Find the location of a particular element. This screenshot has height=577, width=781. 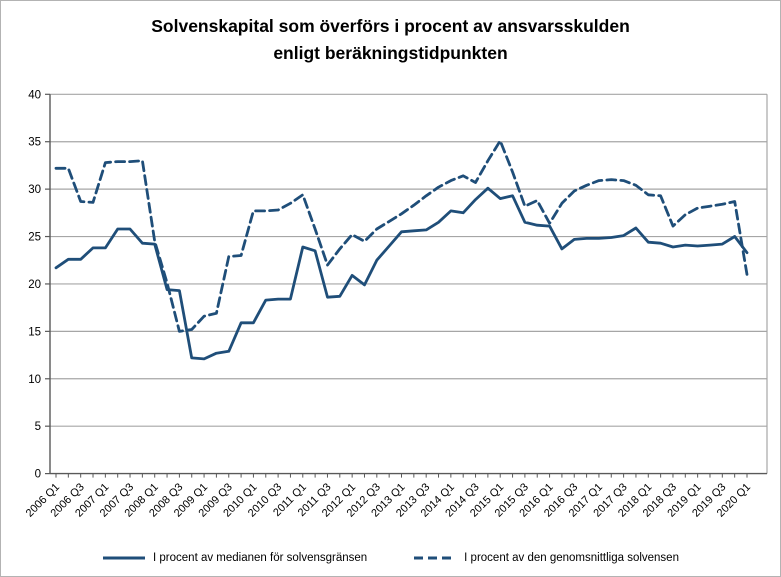

y-axis-tick-label: 10 is located at coordinates (34, 380).